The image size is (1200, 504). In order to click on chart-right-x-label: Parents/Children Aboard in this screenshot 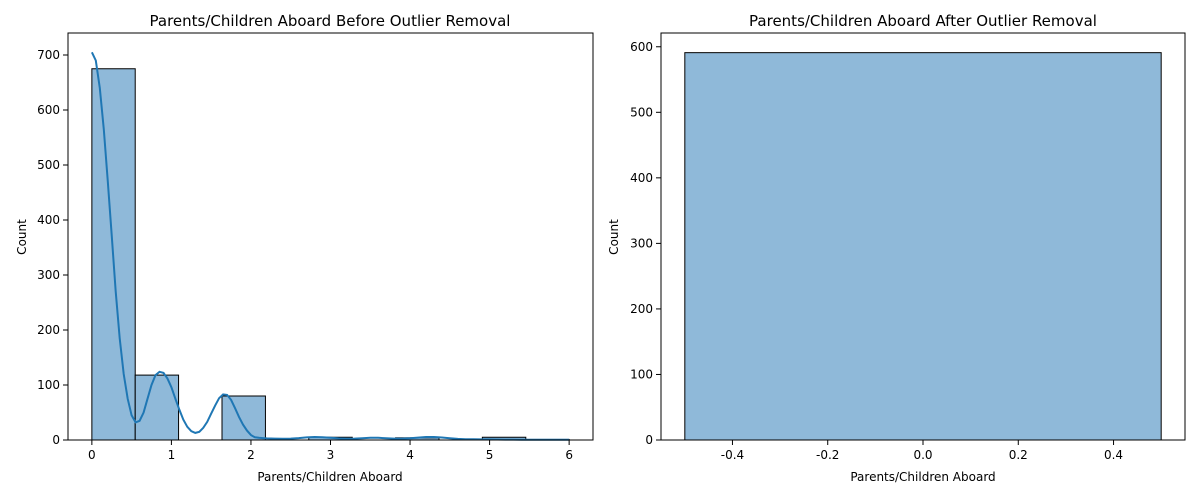, I will do `click(922, 477)`.